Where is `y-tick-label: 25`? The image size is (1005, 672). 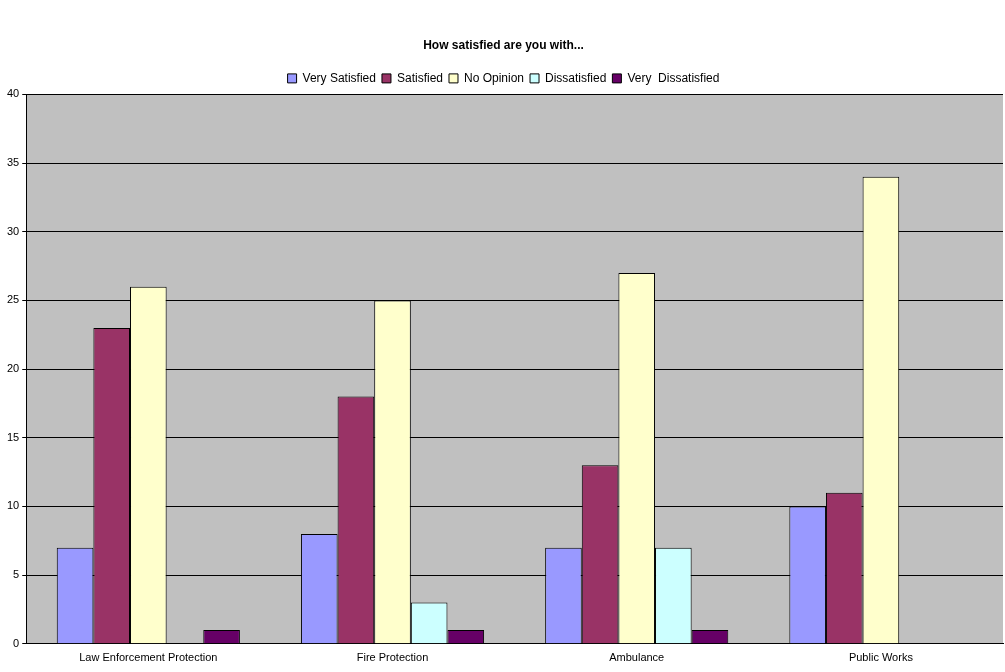
y-tick-label: 25 is located at coordinates (13, 299).